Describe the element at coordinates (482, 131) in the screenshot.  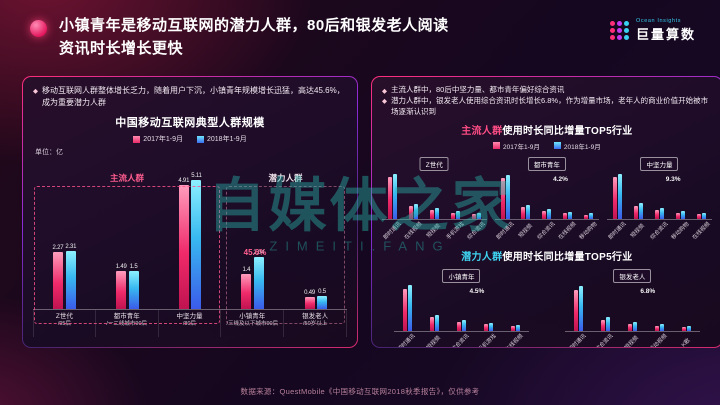
I see `mainstream-title-highlight: 主流人群` at that location.